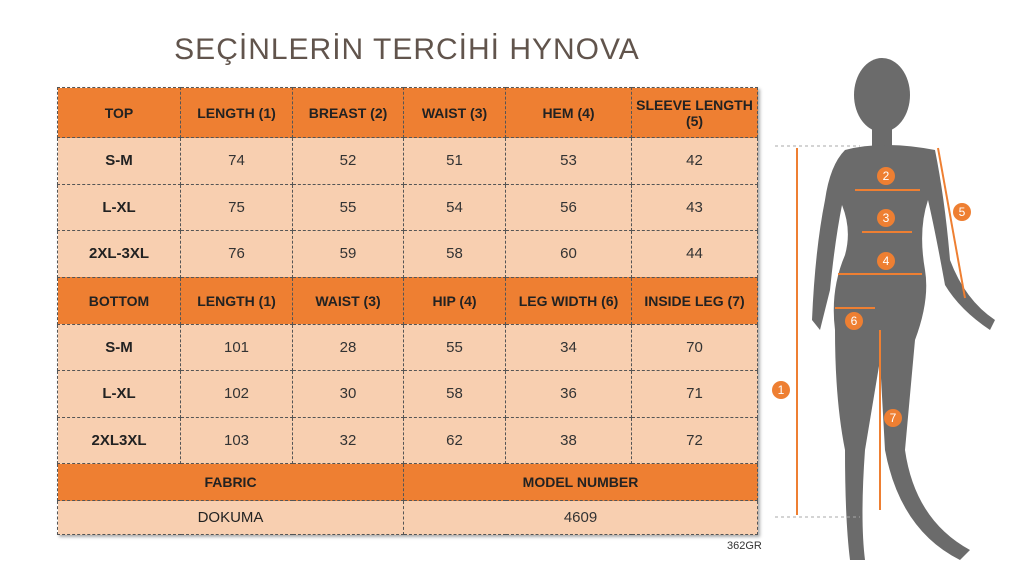 The height and width of the screenshot is (586, 1024). What do you see at coordinates (236, 161) in the screenshot?
I see `table-cell: 74` at bounding box center [236, 161].